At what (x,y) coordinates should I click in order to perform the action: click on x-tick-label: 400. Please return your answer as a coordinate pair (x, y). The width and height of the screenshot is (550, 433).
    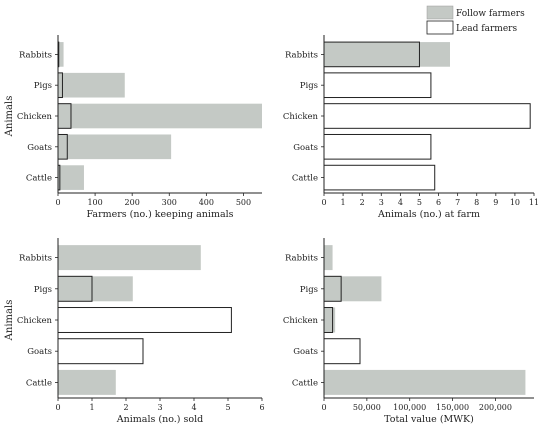
    Looking at the image, I should click on (206, 202).